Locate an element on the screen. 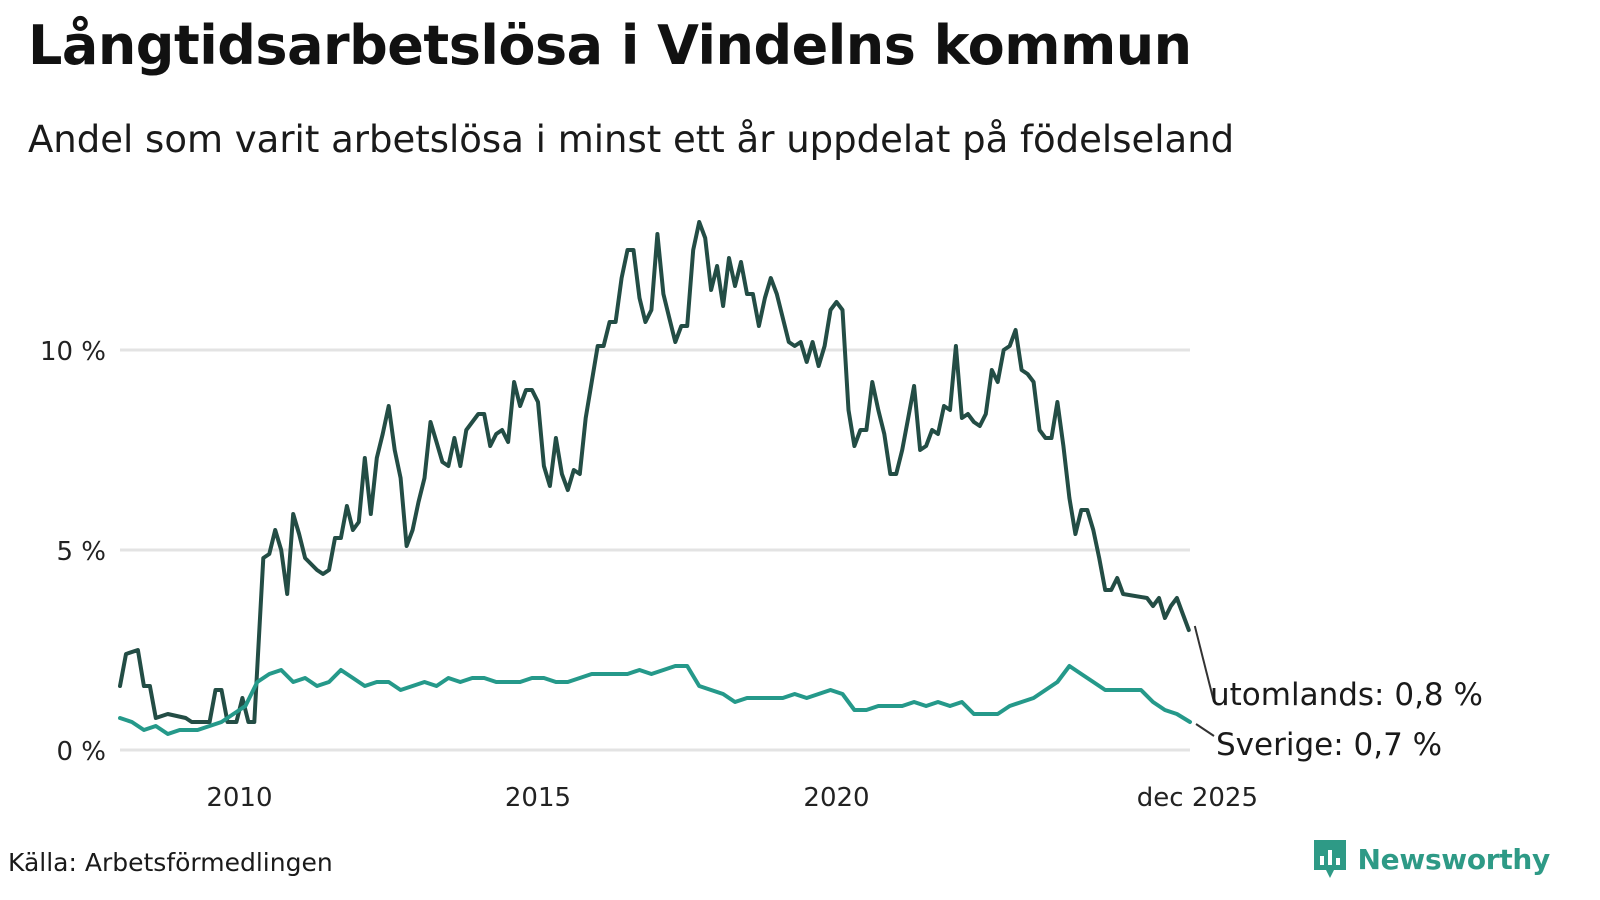 Image resolution: width=1600 pixels, height=900 pixels. y-tick-label: 0 % is located at coordinates (81, 752).